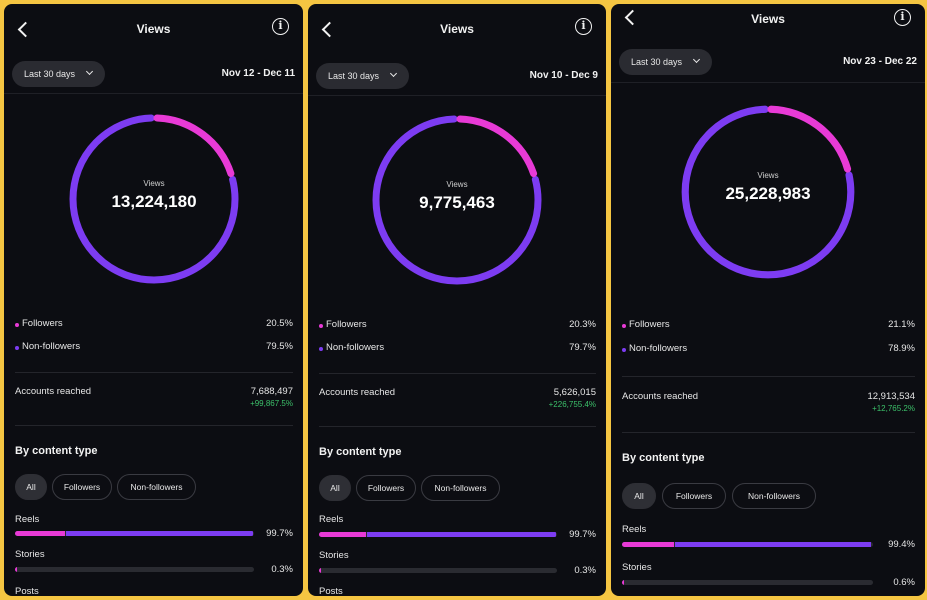  I want to click on accounts-reached-value: 7,688,497, so click(271, 391).